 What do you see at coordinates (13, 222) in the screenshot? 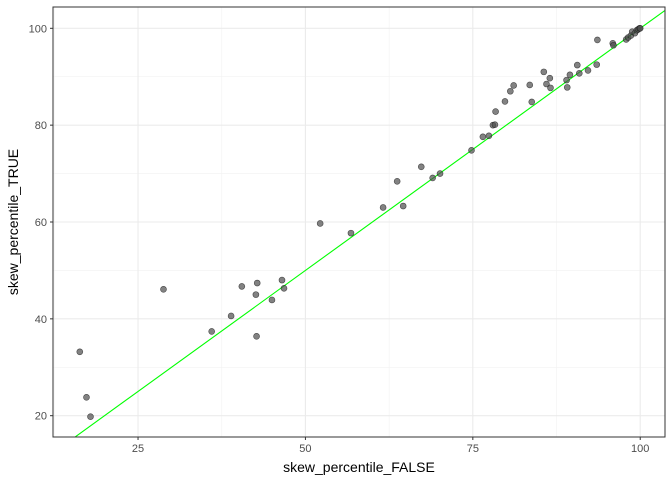
I see `y-axis-title: skew_percentile_TRUE` at bounding box center [13, 222].